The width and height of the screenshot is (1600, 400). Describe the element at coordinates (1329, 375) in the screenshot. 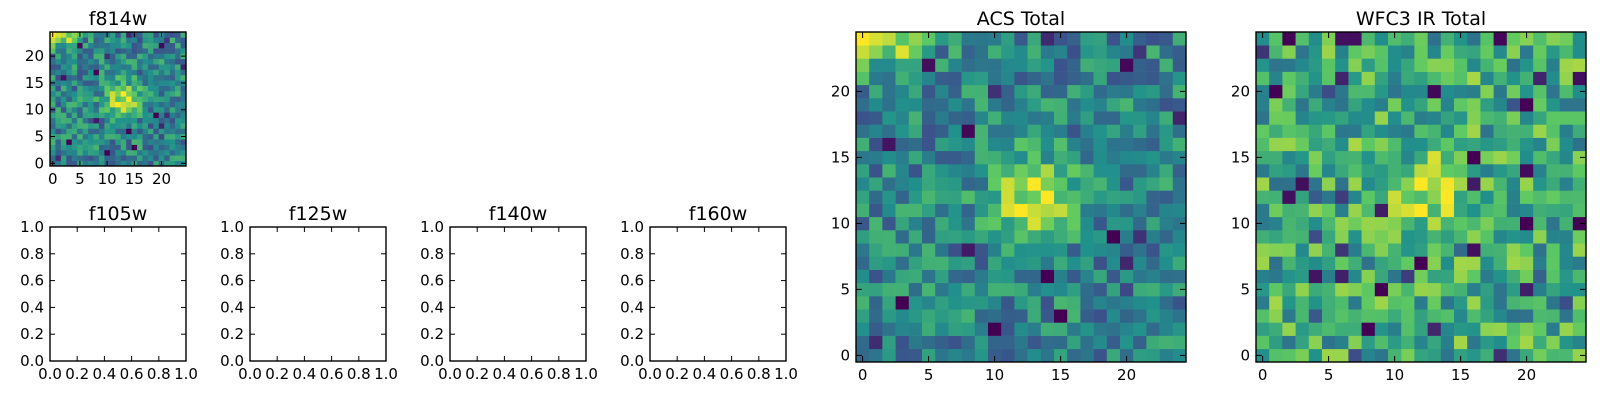

I see `x-tick-label: 5` at that location.